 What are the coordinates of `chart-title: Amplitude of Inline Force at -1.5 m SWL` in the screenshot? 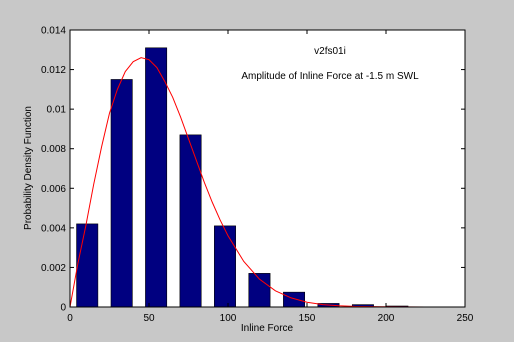 It's located at (330, 76).